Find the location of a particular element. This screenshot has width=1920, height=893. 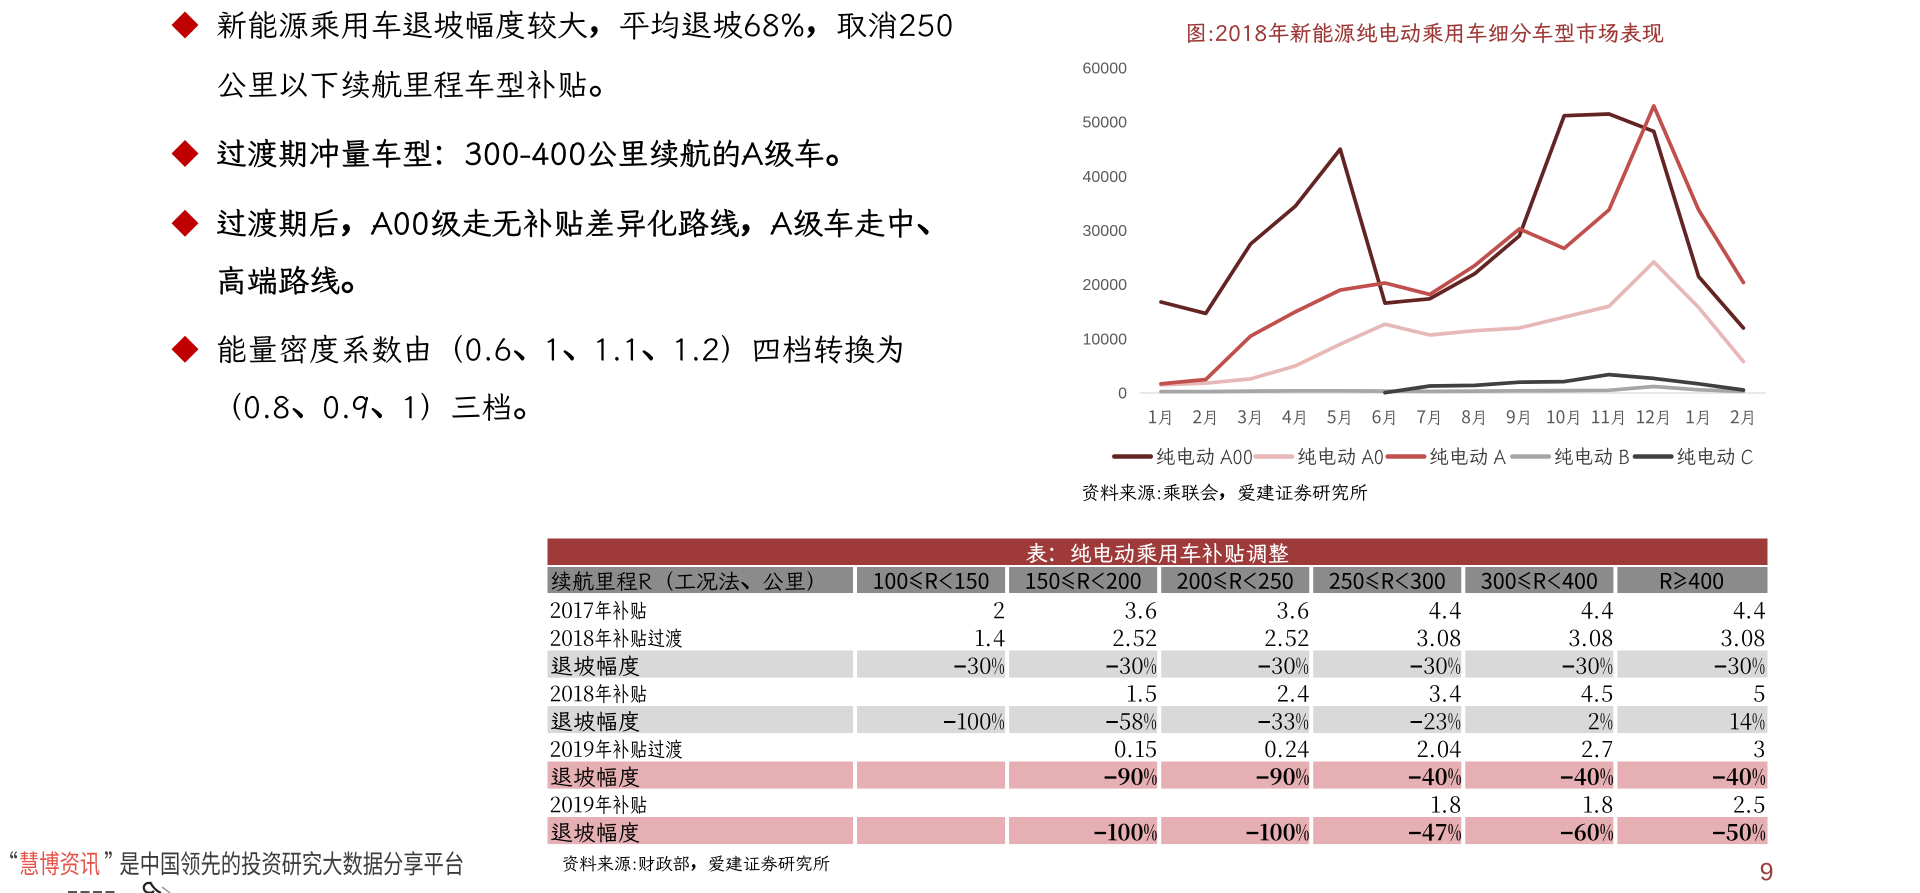

svg-text: 0 is located at coordinates (1122, 394).